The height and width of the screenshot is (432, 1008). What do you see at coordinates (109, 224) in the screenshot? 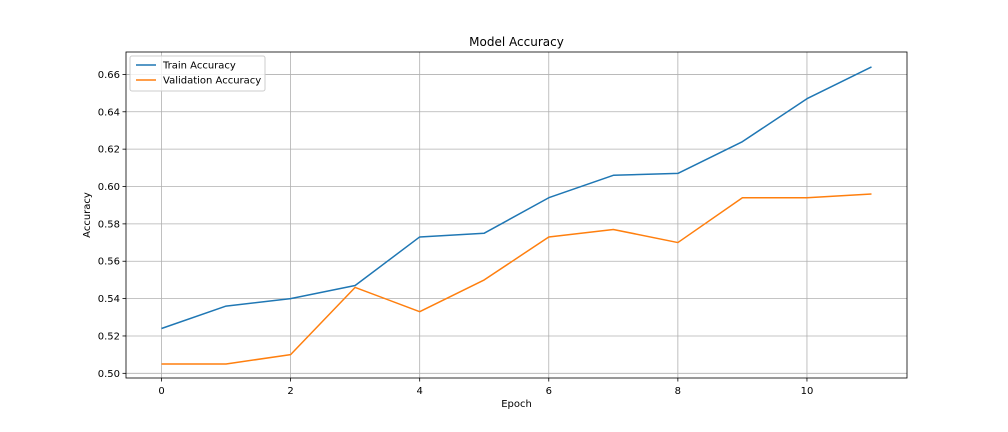
I see `y-tick-label: 0.58` at bounding box center [109, 224].